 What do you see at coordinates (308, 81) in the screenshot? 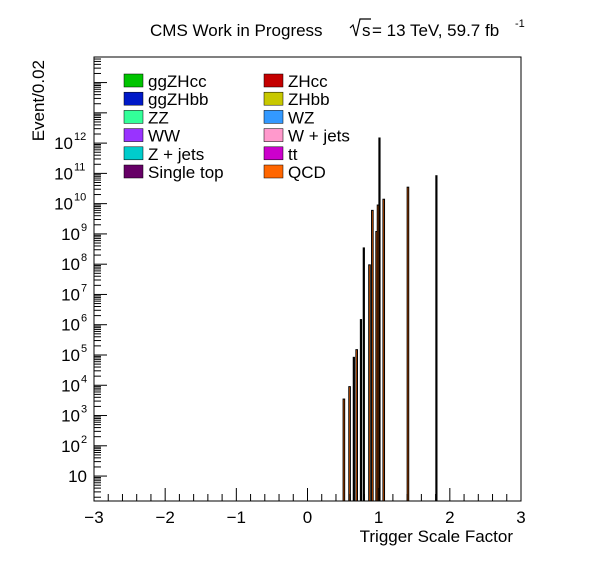
I see `legend-label: ZHcc` at bounding box center [308, 81].